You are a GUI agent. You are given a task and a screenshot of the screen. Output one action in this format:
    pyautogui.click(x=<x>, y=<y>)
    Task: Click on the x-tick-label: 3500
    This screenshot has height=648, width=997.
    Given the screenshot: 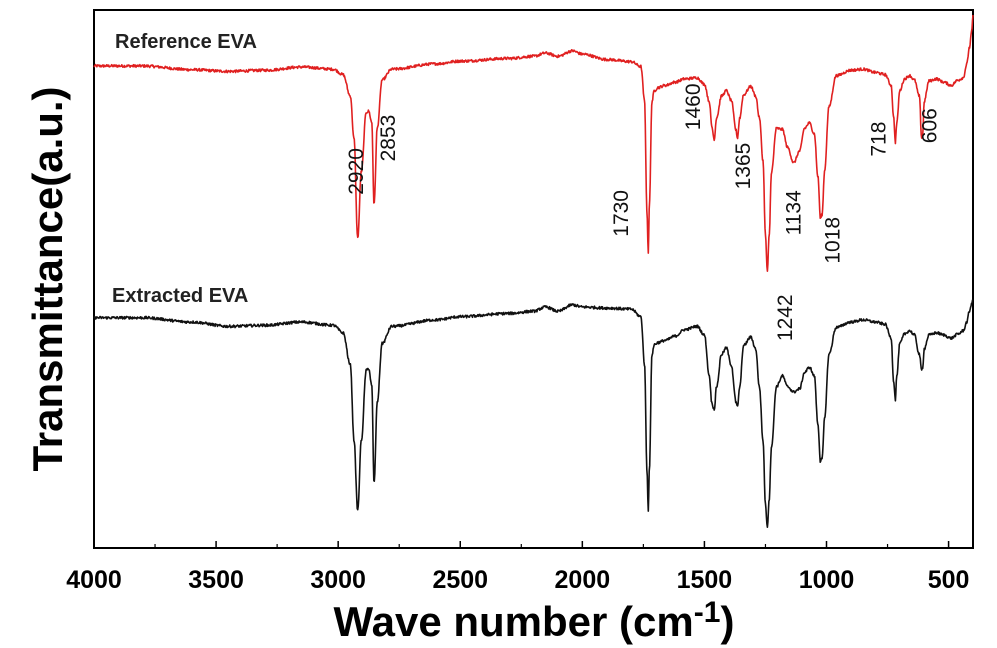 What is the action you would take?
    pyautogui.click(x=216, y=580)
    